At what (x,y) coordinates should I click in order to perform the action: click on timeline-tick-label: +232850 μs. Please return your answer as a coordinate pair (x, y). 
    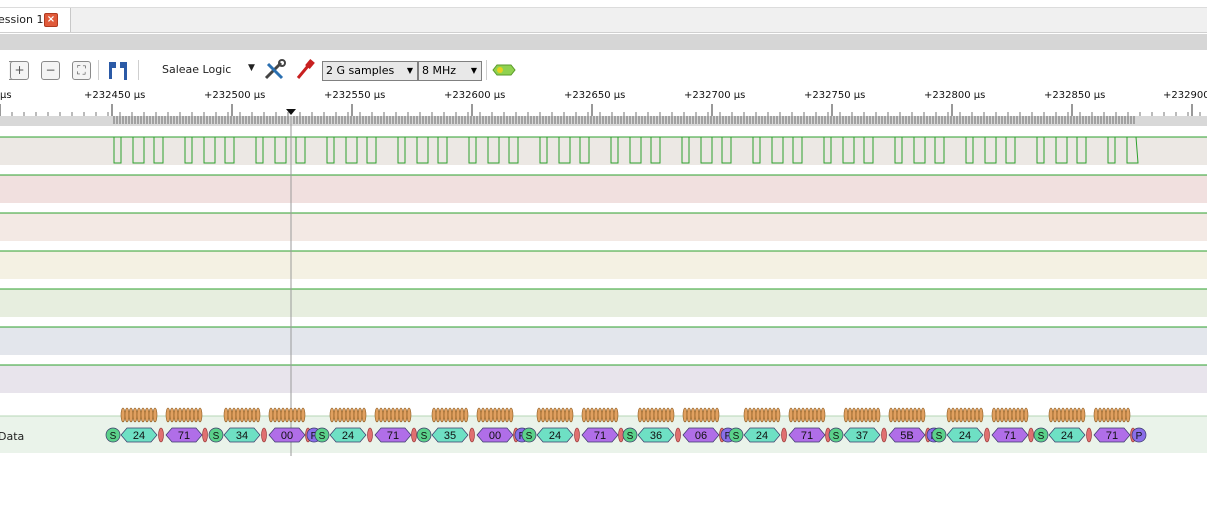
    Looking at the image, I should click on (1075, 95).